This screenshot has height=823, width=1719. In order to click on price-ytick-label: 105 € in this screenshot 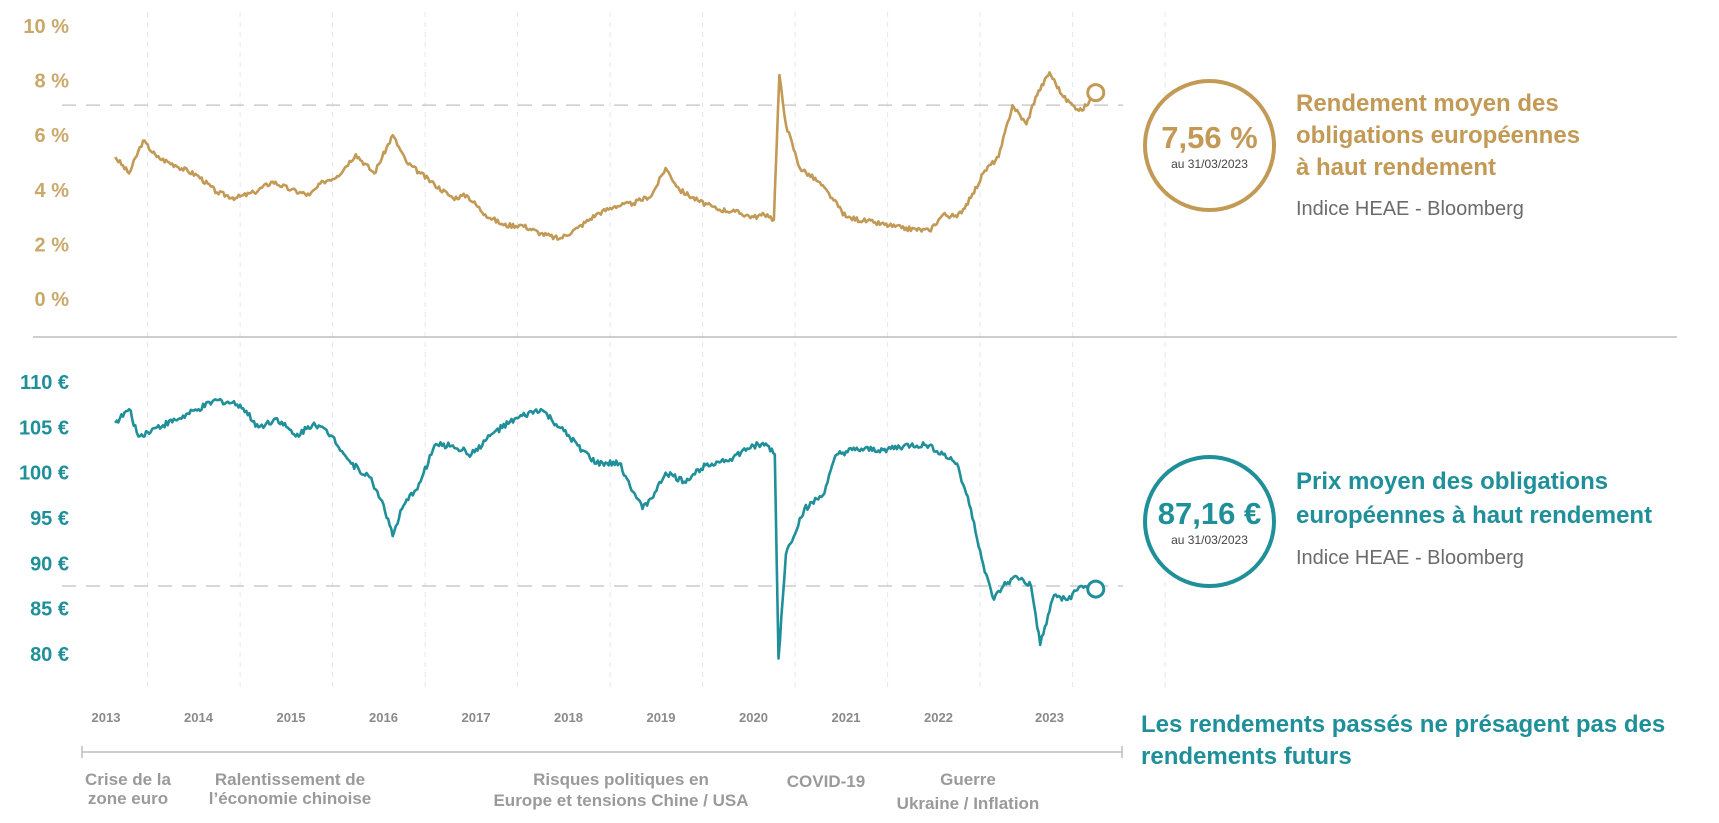, I will do `click(44, 428)`.